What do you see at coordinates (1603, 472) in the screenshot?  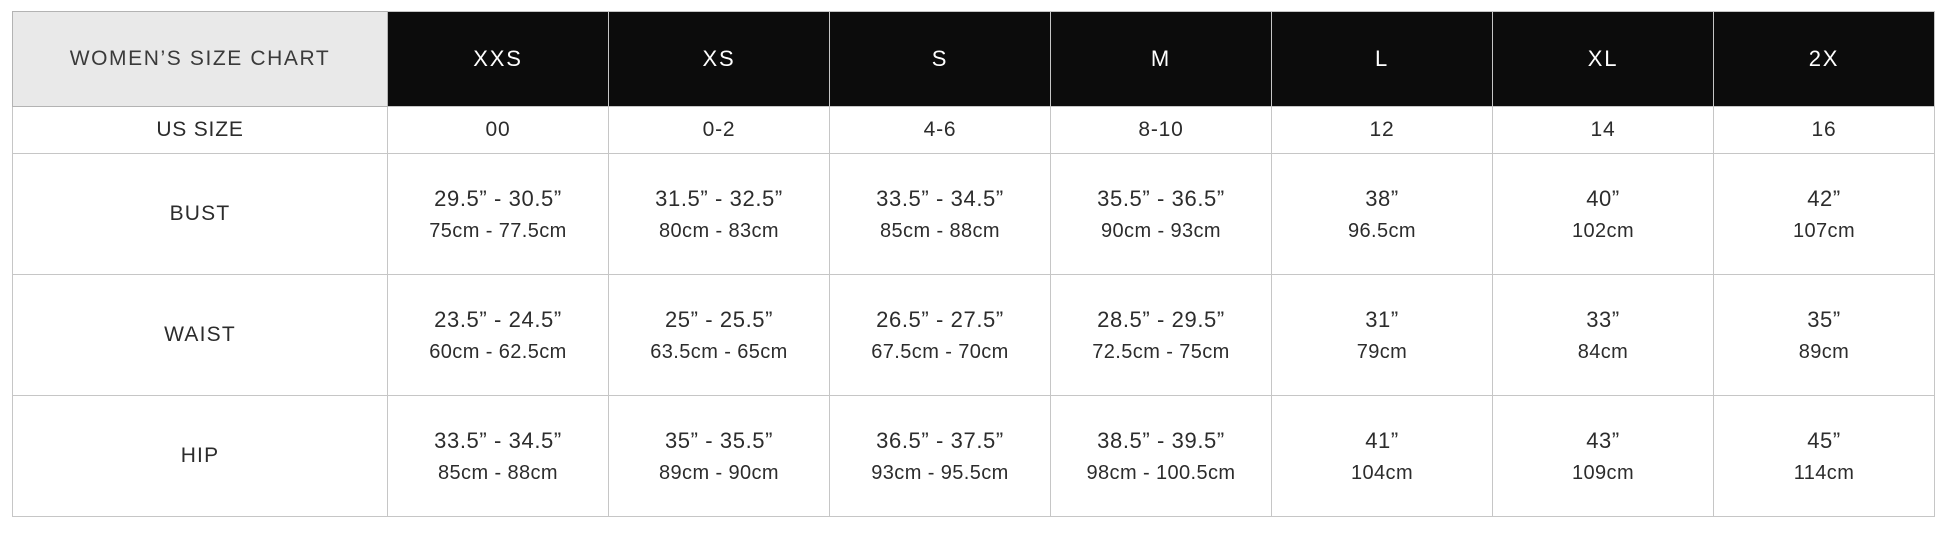 I see `hip-xl-cm: 109cm` at bounding box center [1603, 472].